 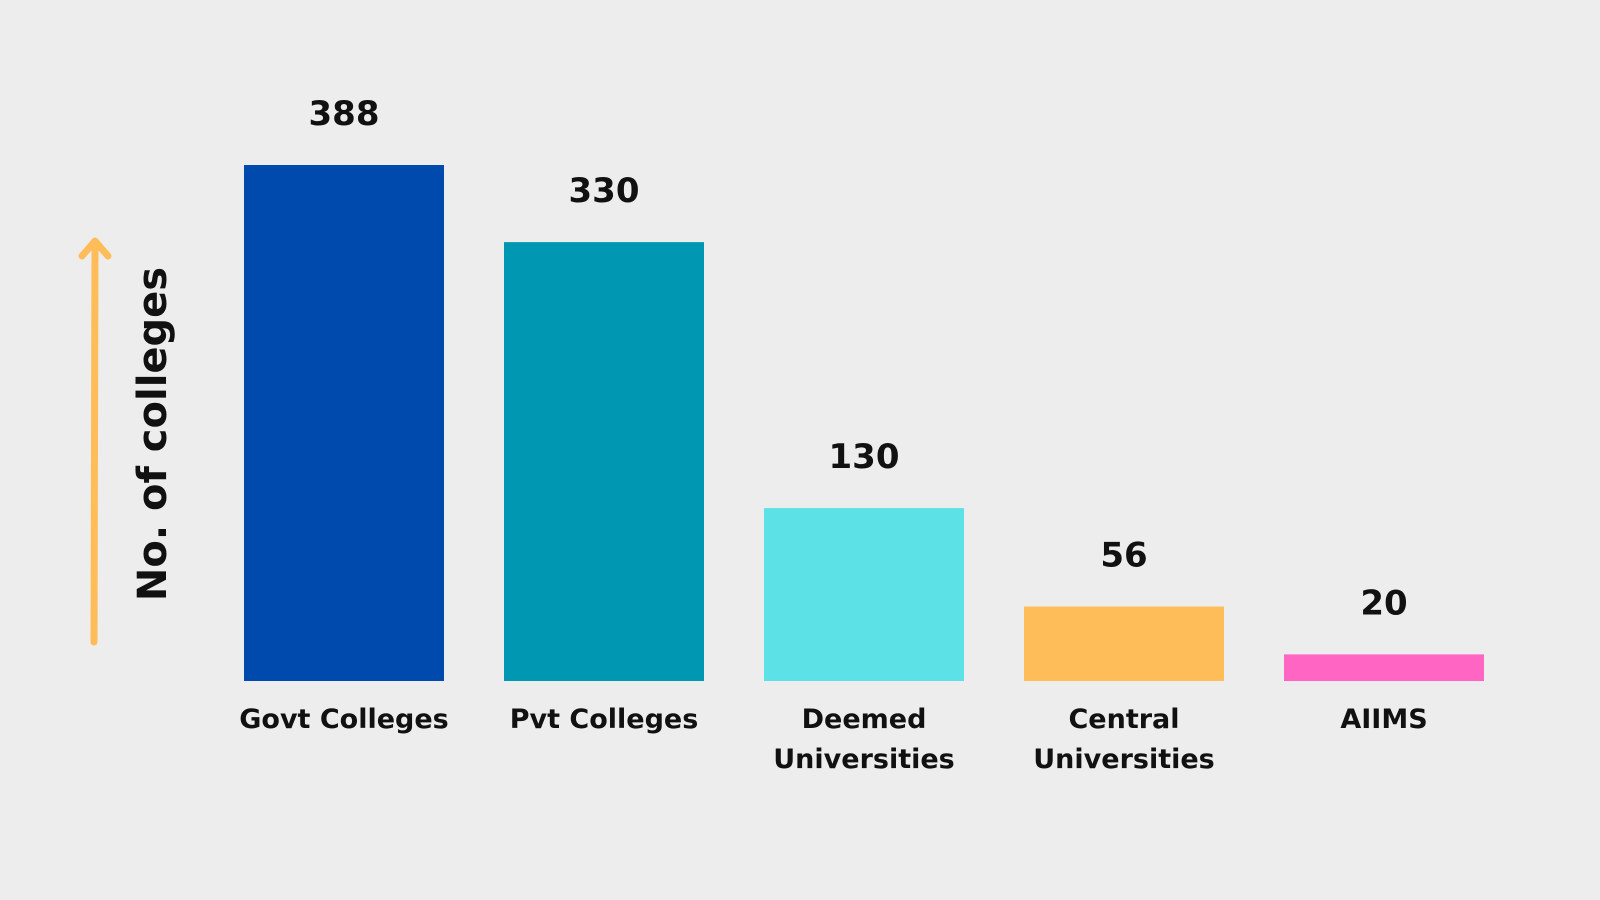 I want to click on axis-arrow-head, so click(x=95, y=248).